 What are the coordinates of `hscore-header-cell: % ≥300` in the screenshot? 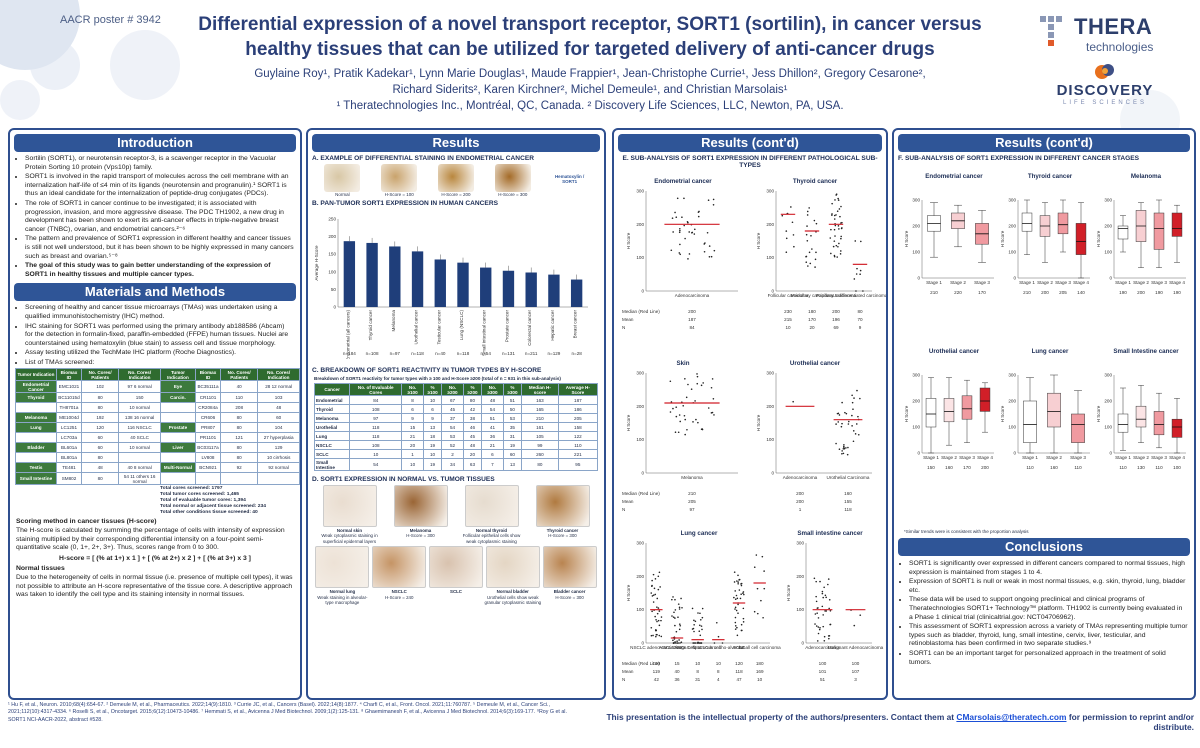 It's located at (512, 389).